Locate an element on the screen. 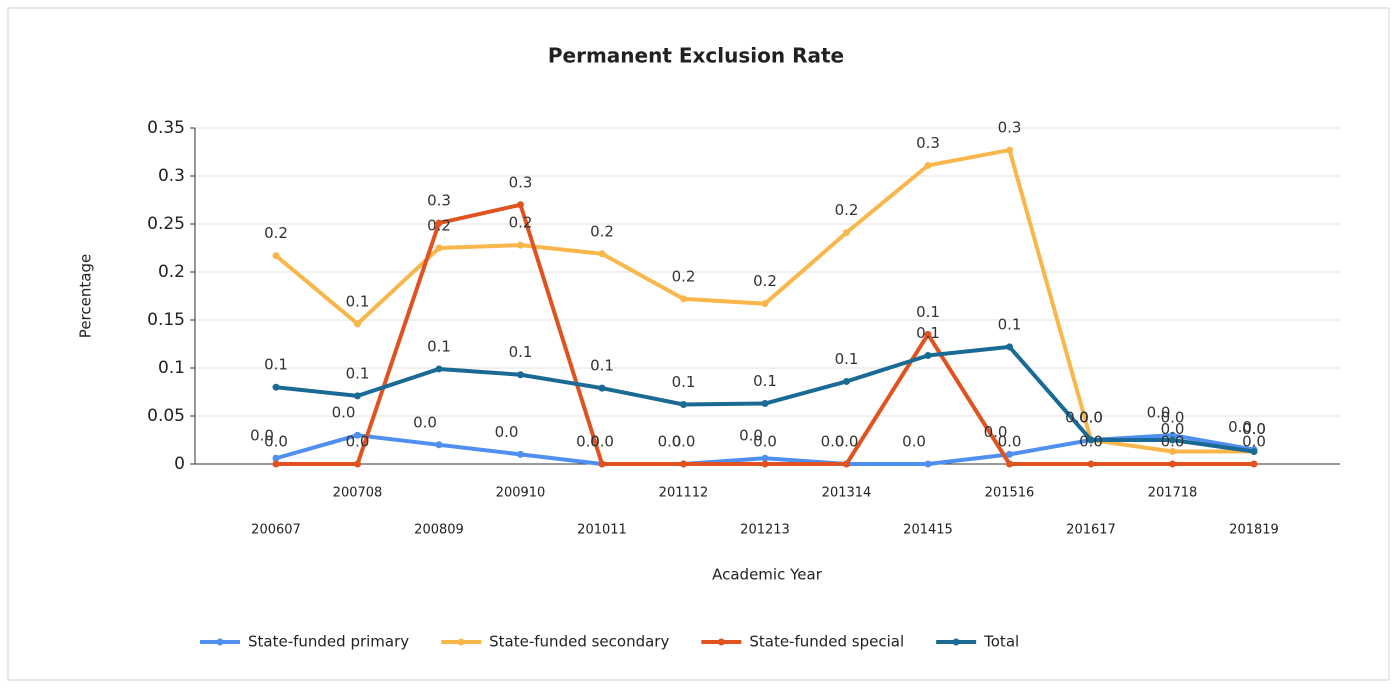 Image resolution: width=1397 pixels, height=688 pixels. x-tick-label: 201112 is located at coordinates (684, 493).